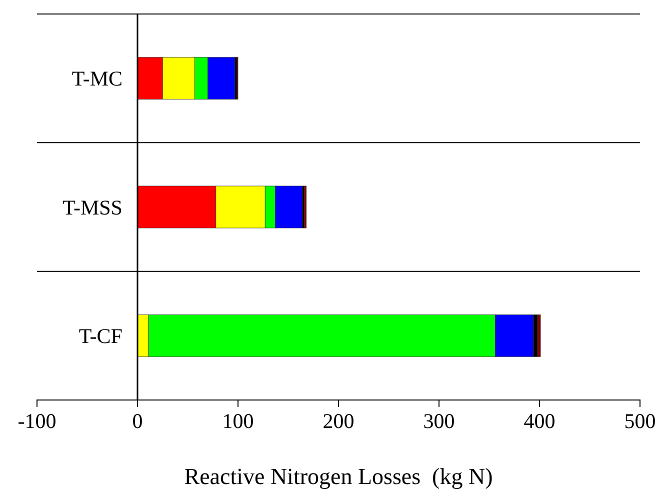  What do you see at coordinates (338, 476) in the screenshot?
I see `x-axis-title: Reactive Nitrogen Losses (kg N)` at bounding box center [338, 476].